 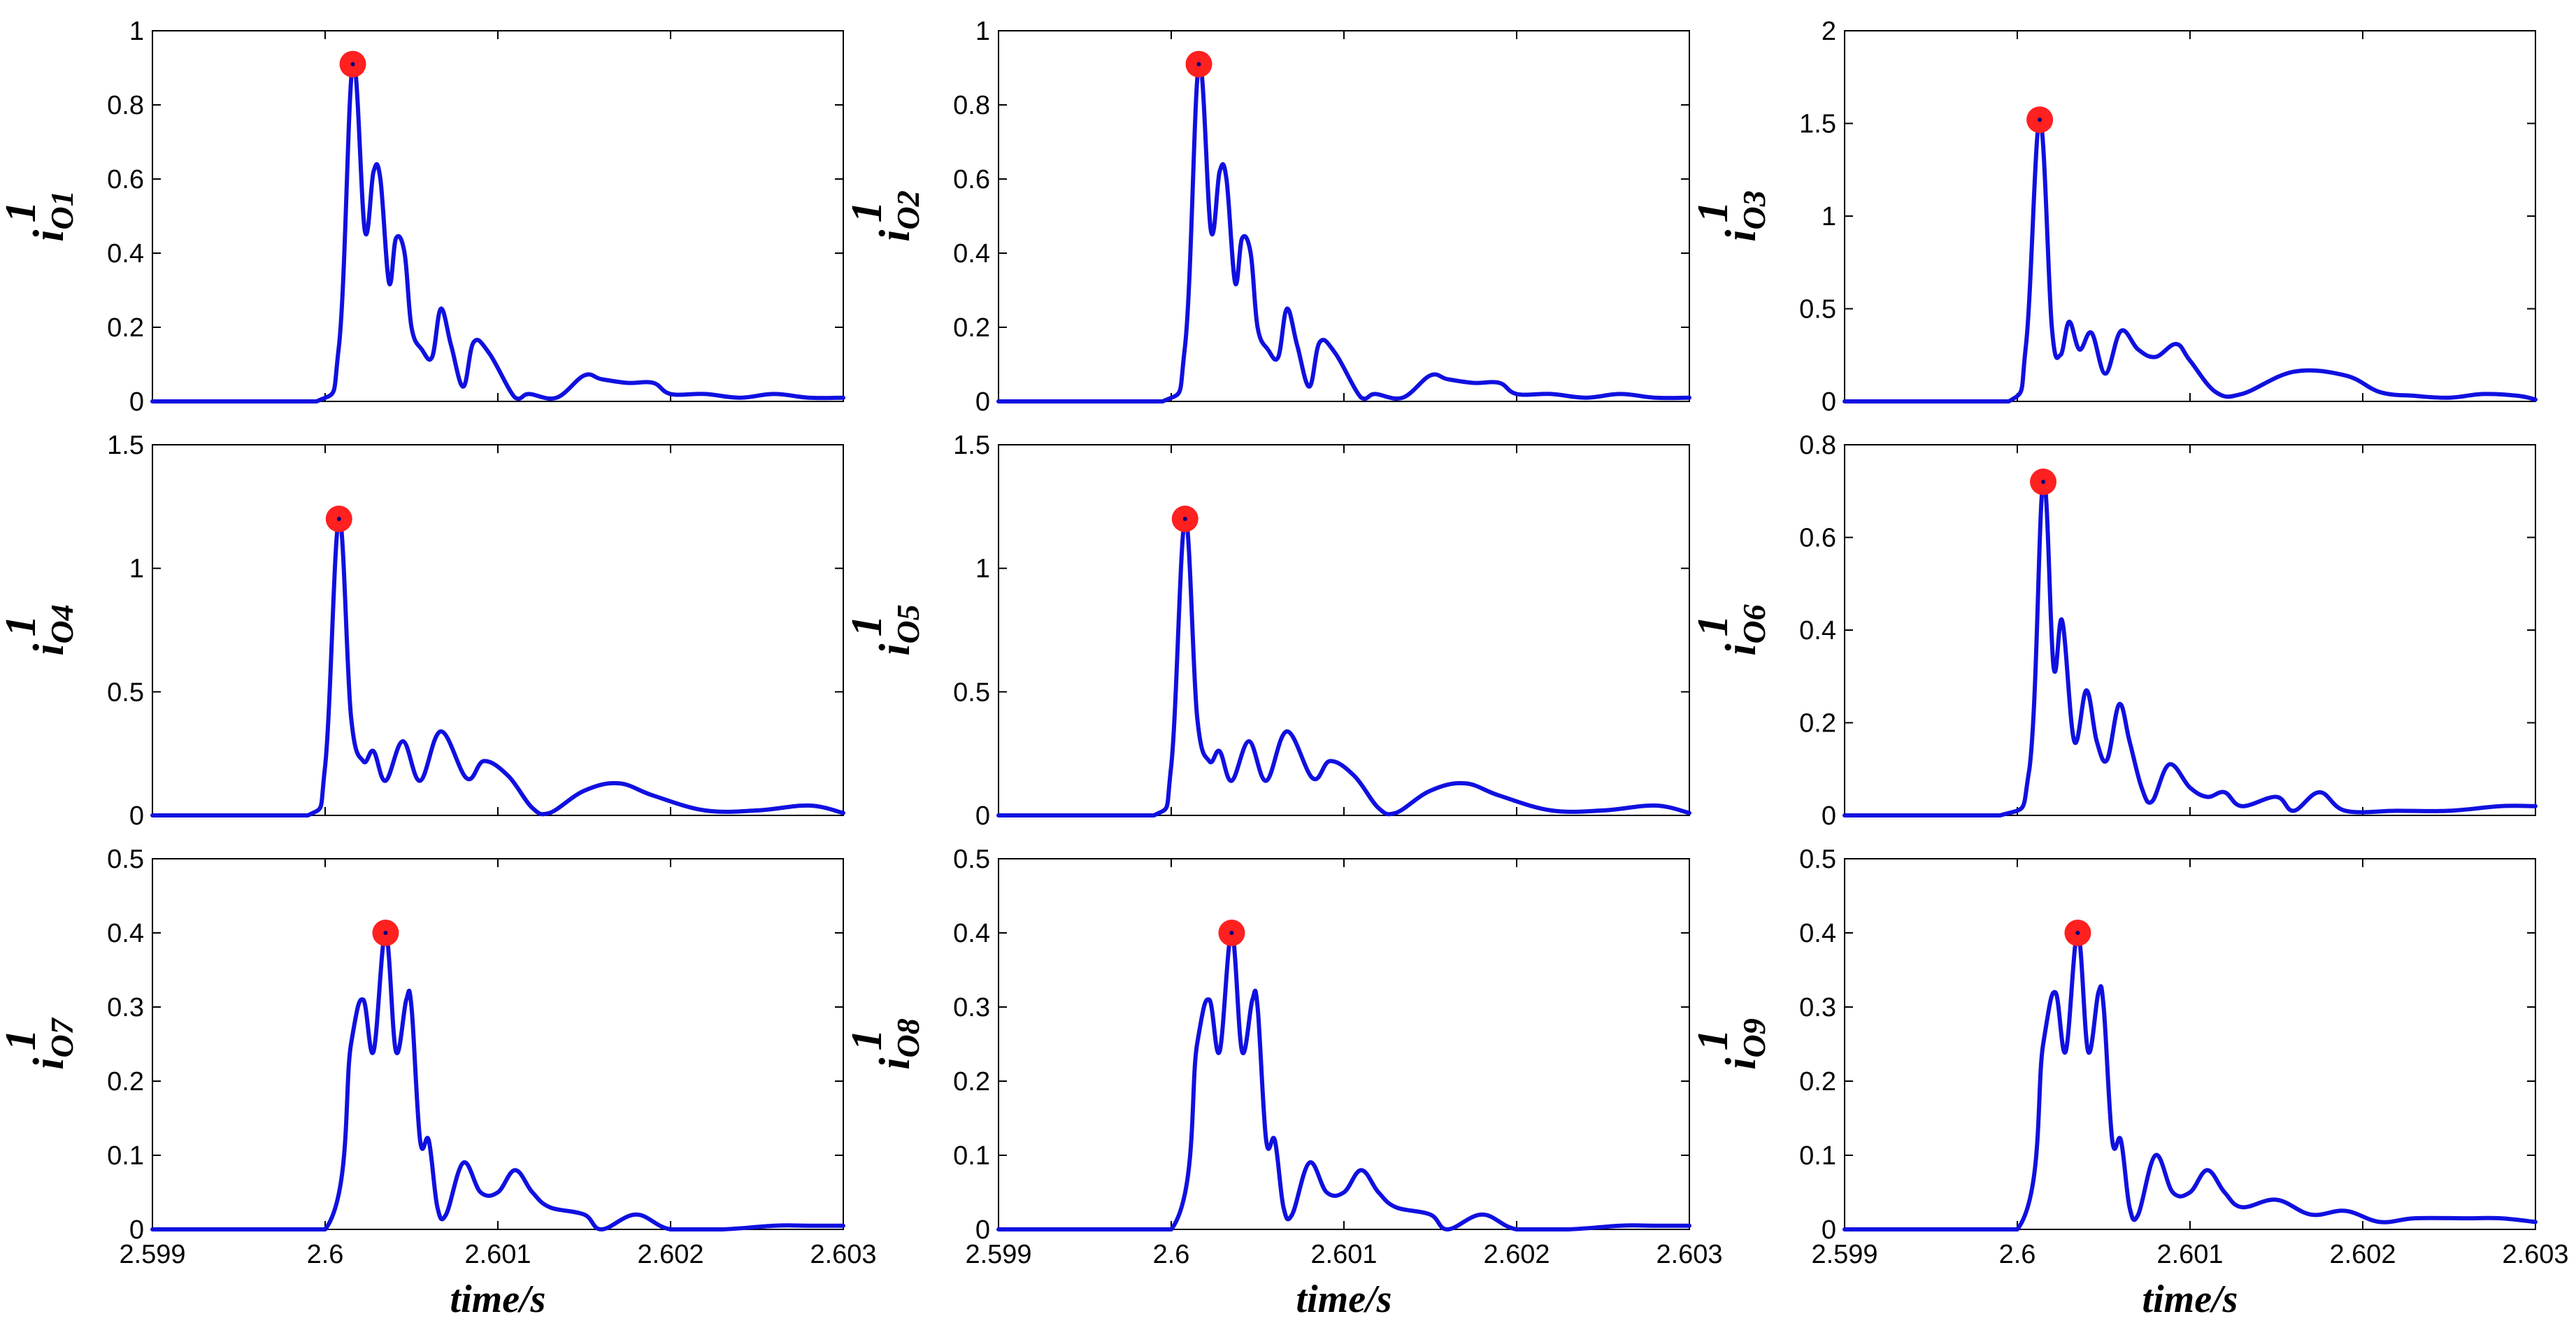 I want to click on y-axis-label-4: iO4, so click(x=52, y=629).